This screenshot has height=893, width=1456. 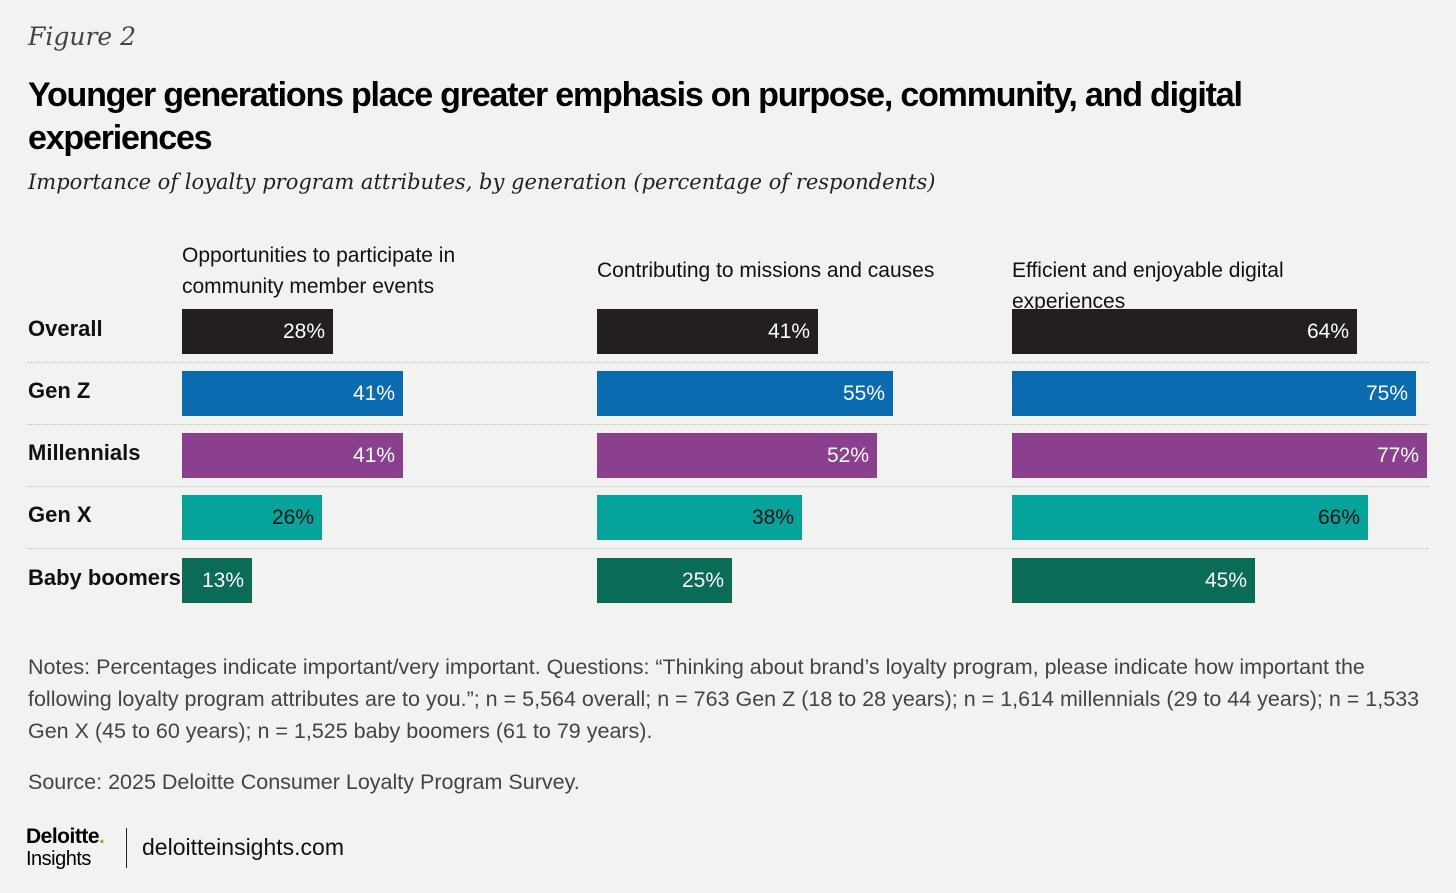 What do you see at coordinates (243, 847) in the screenshot?
I see `site-link: deloitteinsights.com` at bounding box center [243, 847].